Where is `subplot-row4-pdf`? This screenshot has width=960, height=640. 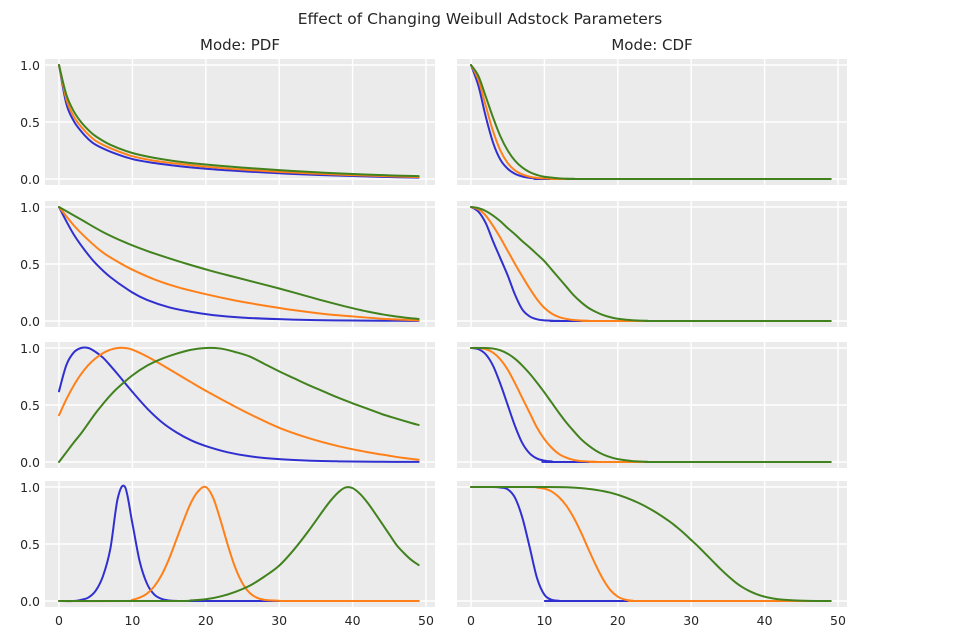
subplot-row4-pdf is located at coordinates (240, 544).